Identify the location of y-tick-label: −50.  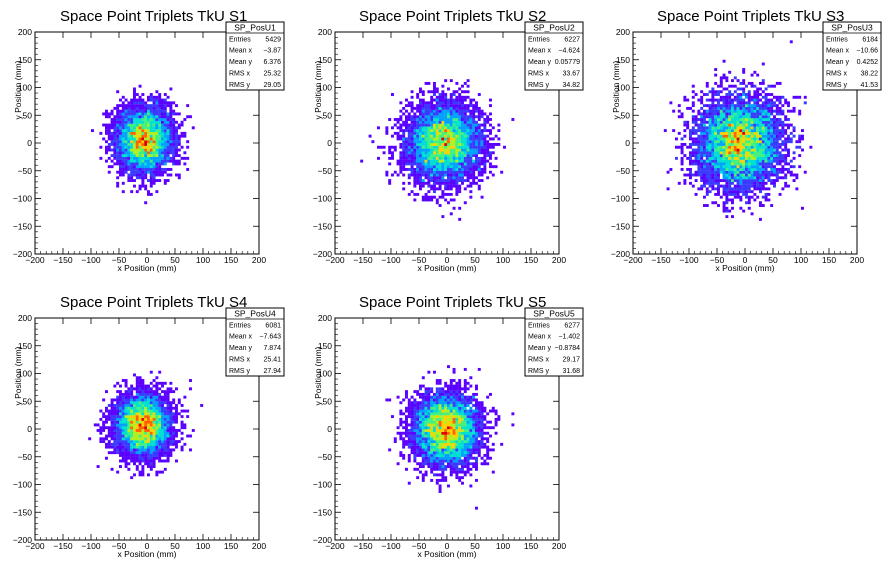
(25, 457).